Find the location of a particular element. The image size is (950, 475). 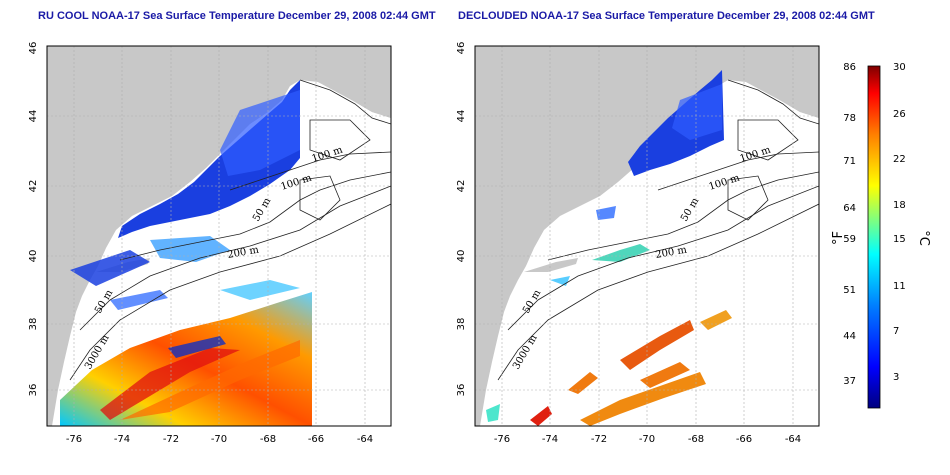

celsius-axis-label: °C is located at coordinates (923, 238).